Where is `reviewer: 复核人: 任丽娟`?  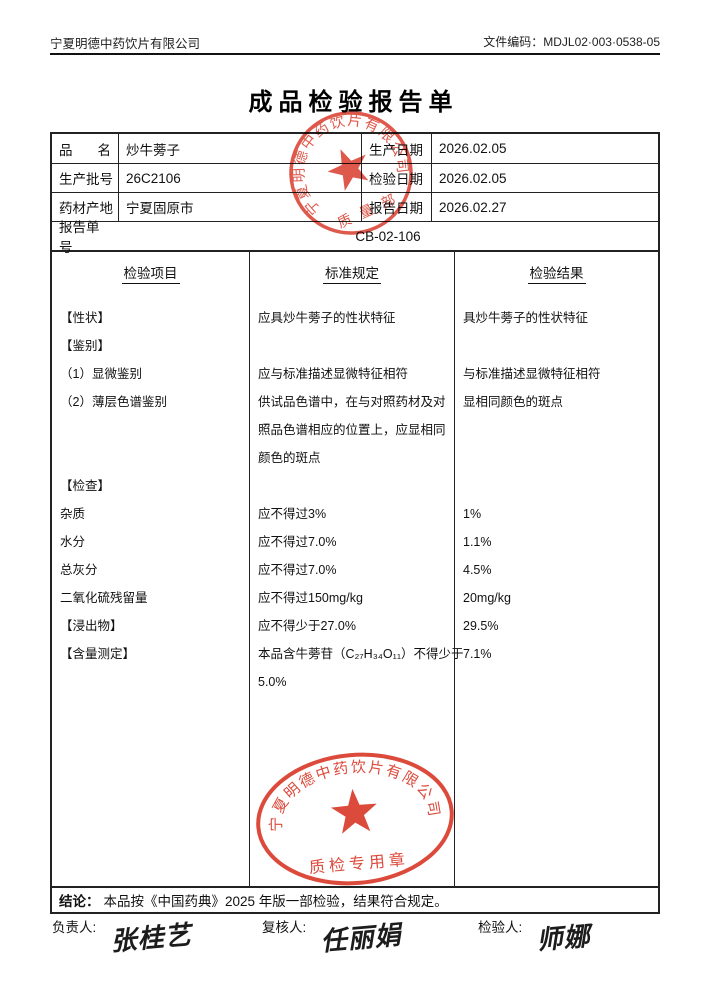
reviewer: 复核人: 任丽娟 is located at coordinates (332, 935).